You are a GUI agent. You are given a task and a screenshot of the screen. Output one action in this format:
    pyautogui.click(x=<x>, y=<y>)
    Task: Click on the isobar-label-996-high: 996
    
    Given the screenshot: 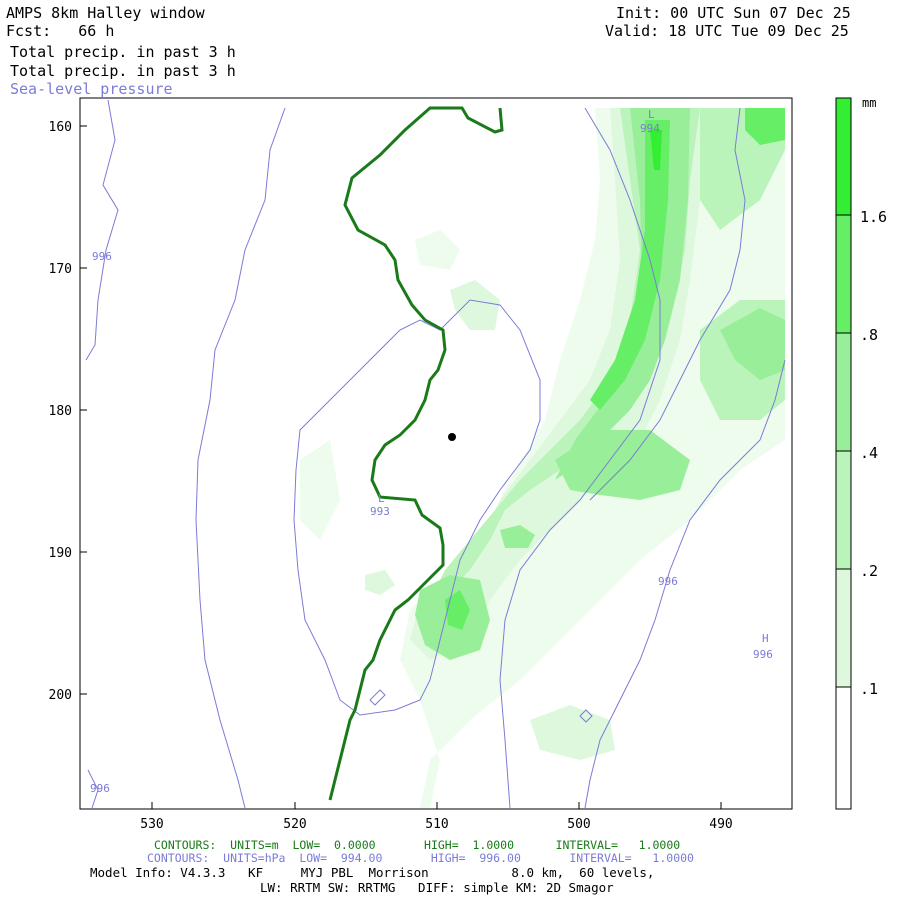 What is the action you would take?
    pyautogui.click(x=763, y=654)
    